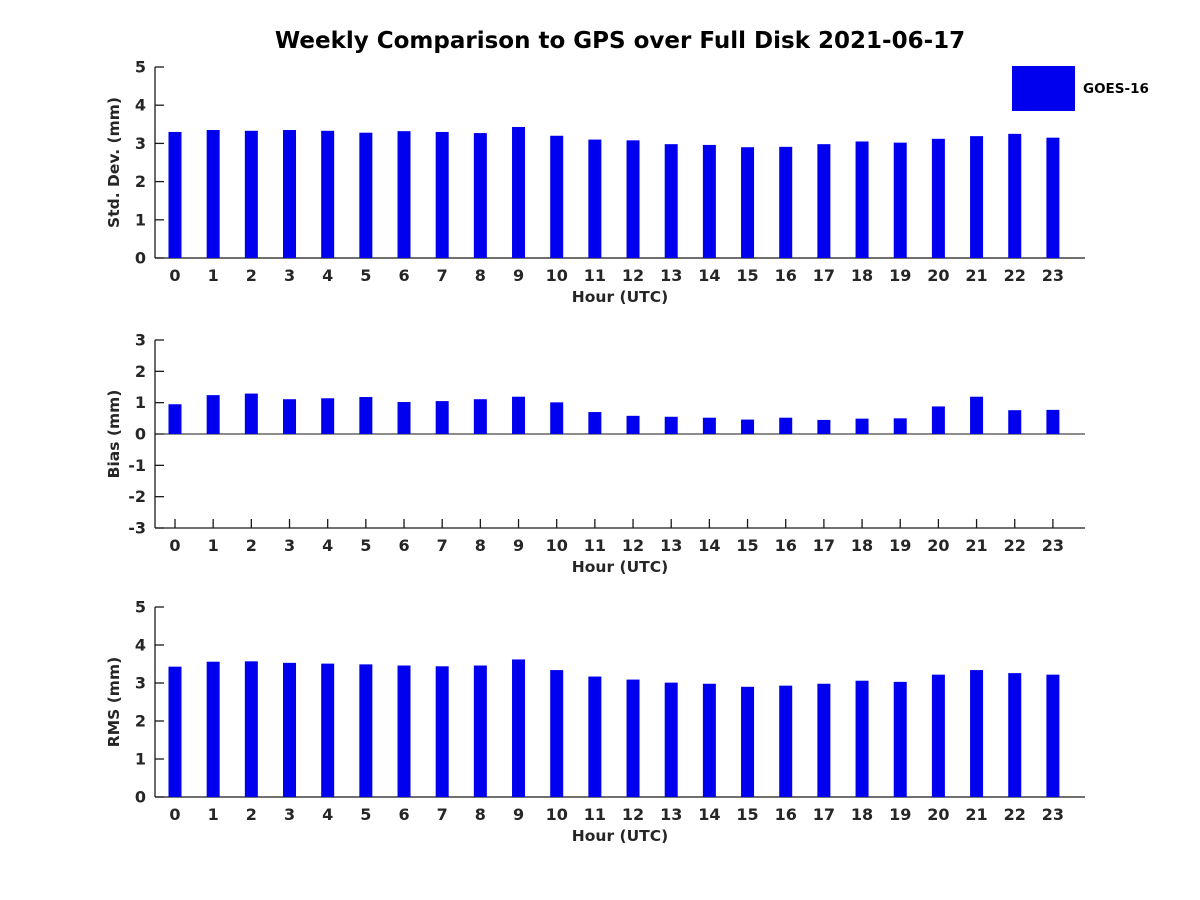  I want to click on y-tick-label: 4, so click(140, 645).